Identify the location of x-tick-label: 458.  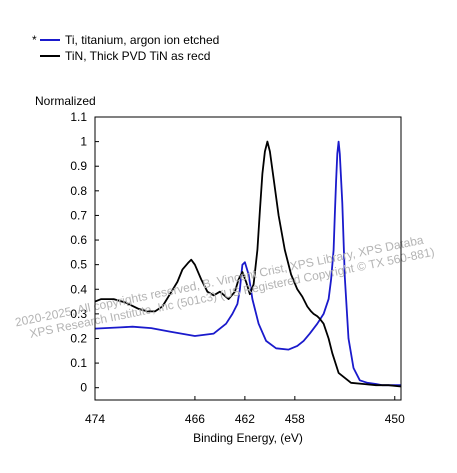
(295, 419).